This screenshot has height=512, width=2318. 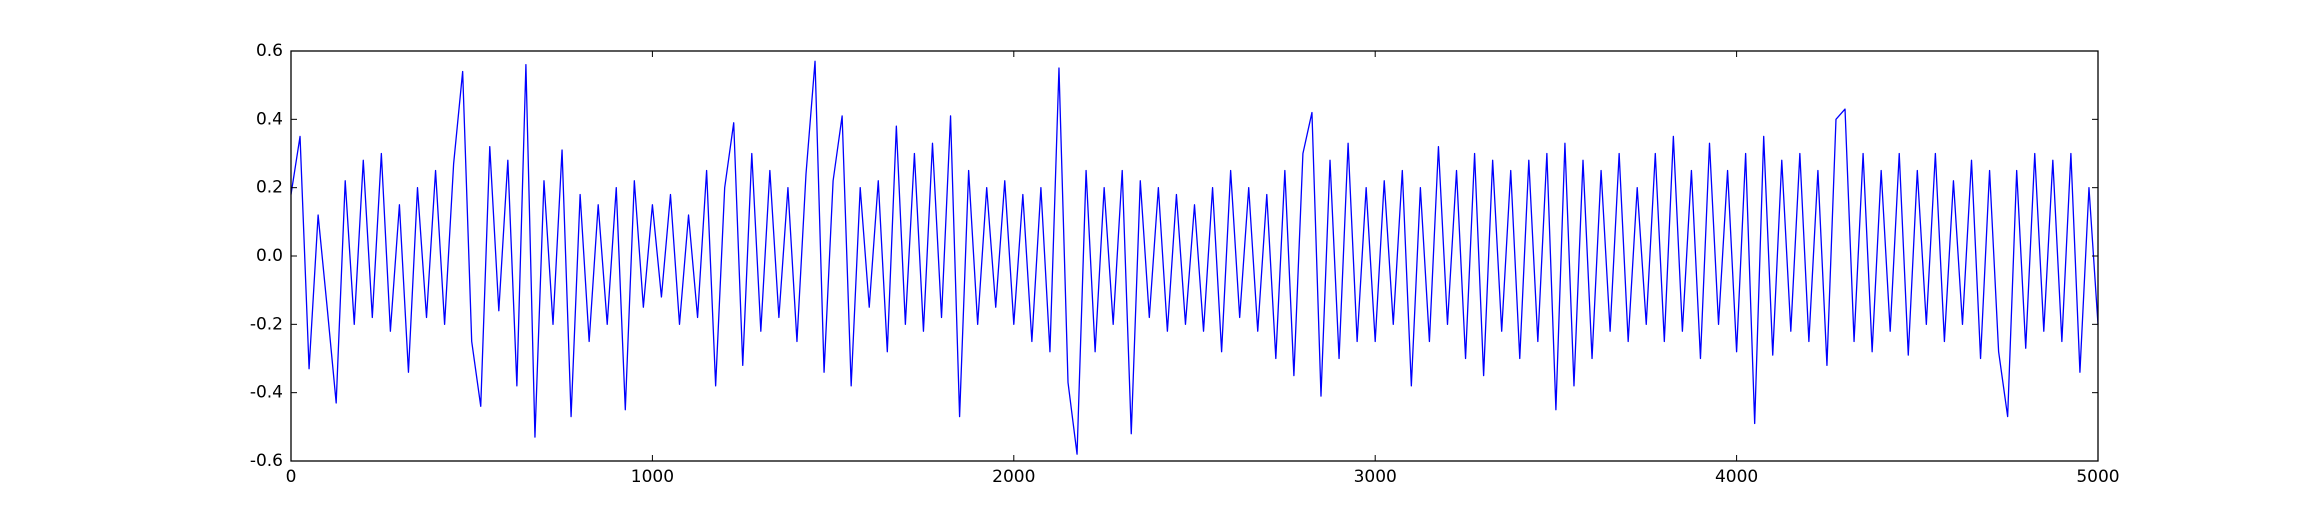 What do you see at coordinates (269, 256) in the screenshot?
I see `y-tick-label: 0.0` at bounding box center [269, 256].